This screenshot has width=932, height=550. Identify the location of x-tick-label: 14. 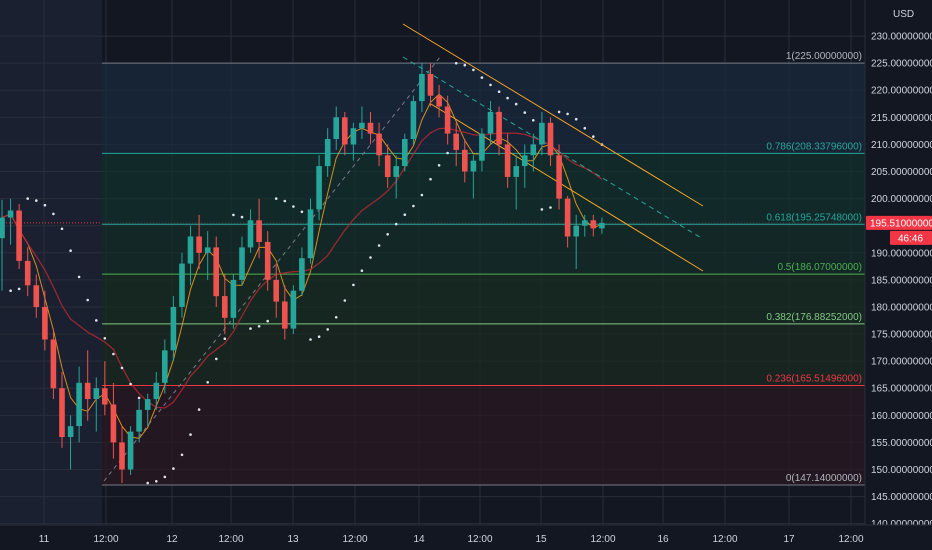
(419, 539).